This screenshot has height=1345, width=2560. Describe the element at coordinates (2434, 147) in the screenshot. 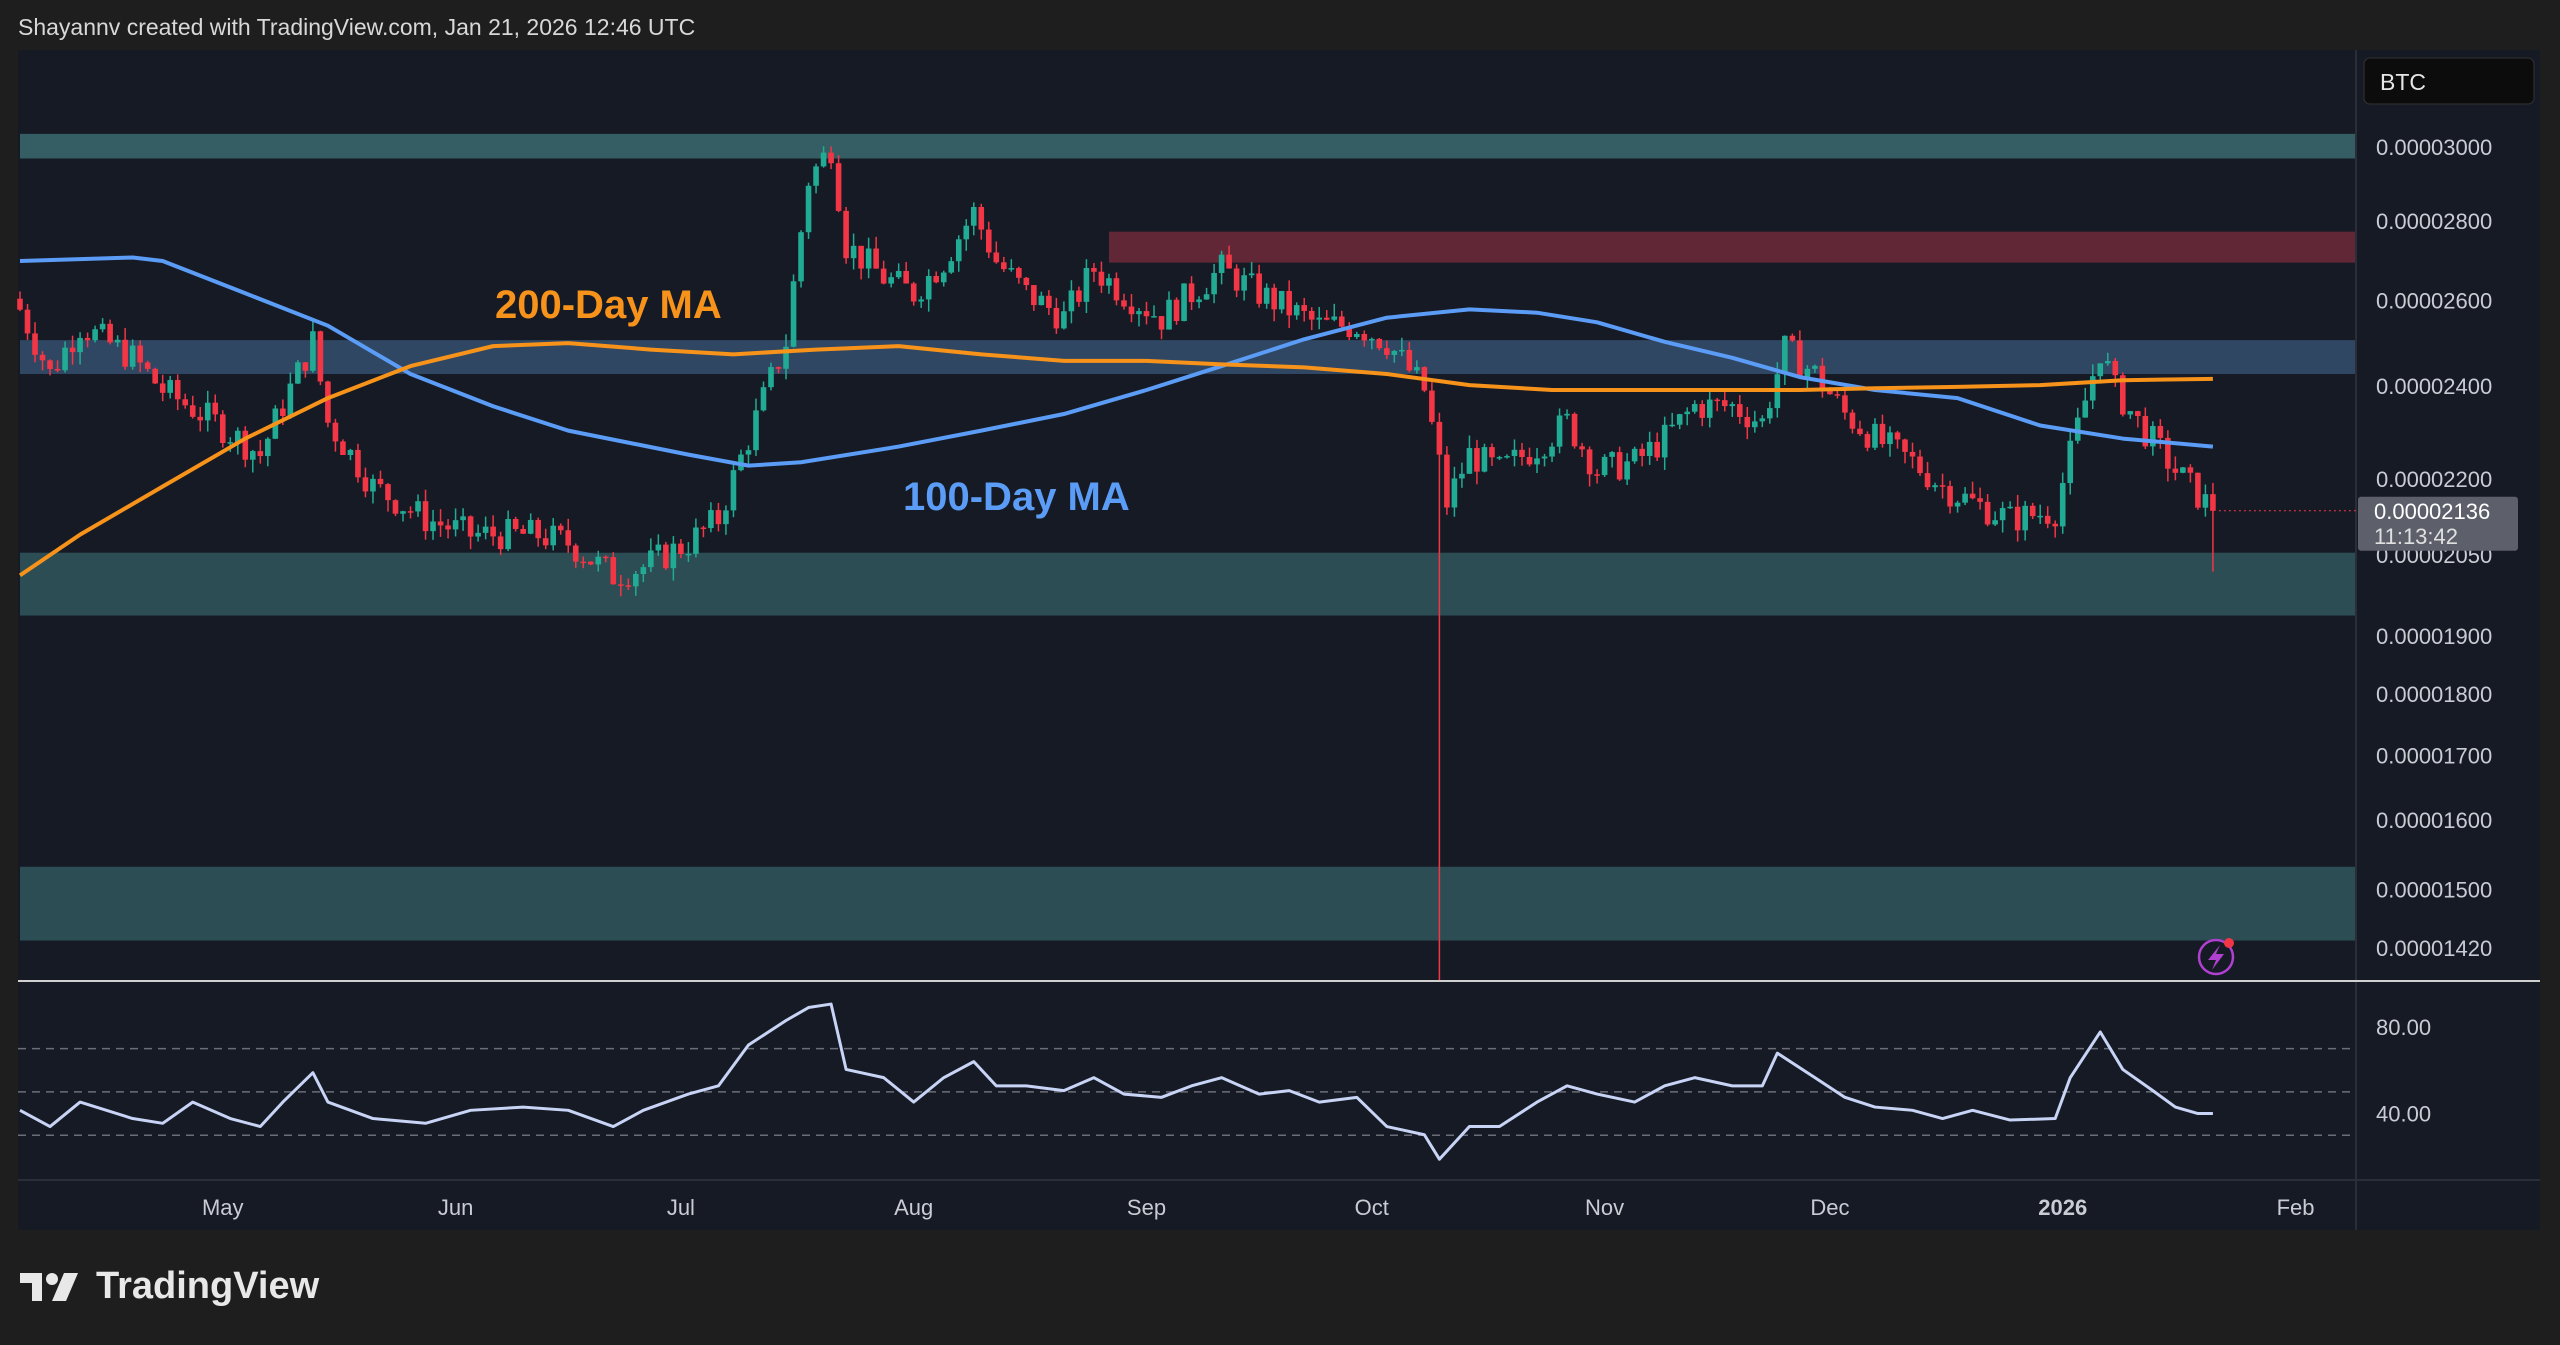

I see `price-tick-label: 0.00003000` at that location.